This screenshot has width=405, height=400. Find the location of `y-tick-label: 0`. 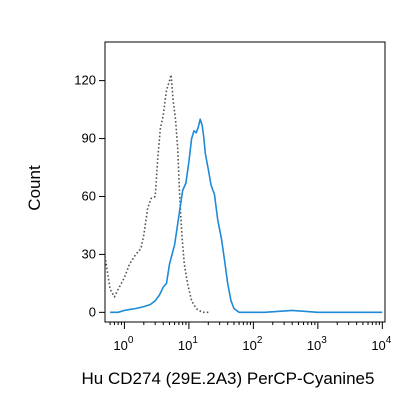

y-tick-label: 0 is located at coordinates (92, 311).